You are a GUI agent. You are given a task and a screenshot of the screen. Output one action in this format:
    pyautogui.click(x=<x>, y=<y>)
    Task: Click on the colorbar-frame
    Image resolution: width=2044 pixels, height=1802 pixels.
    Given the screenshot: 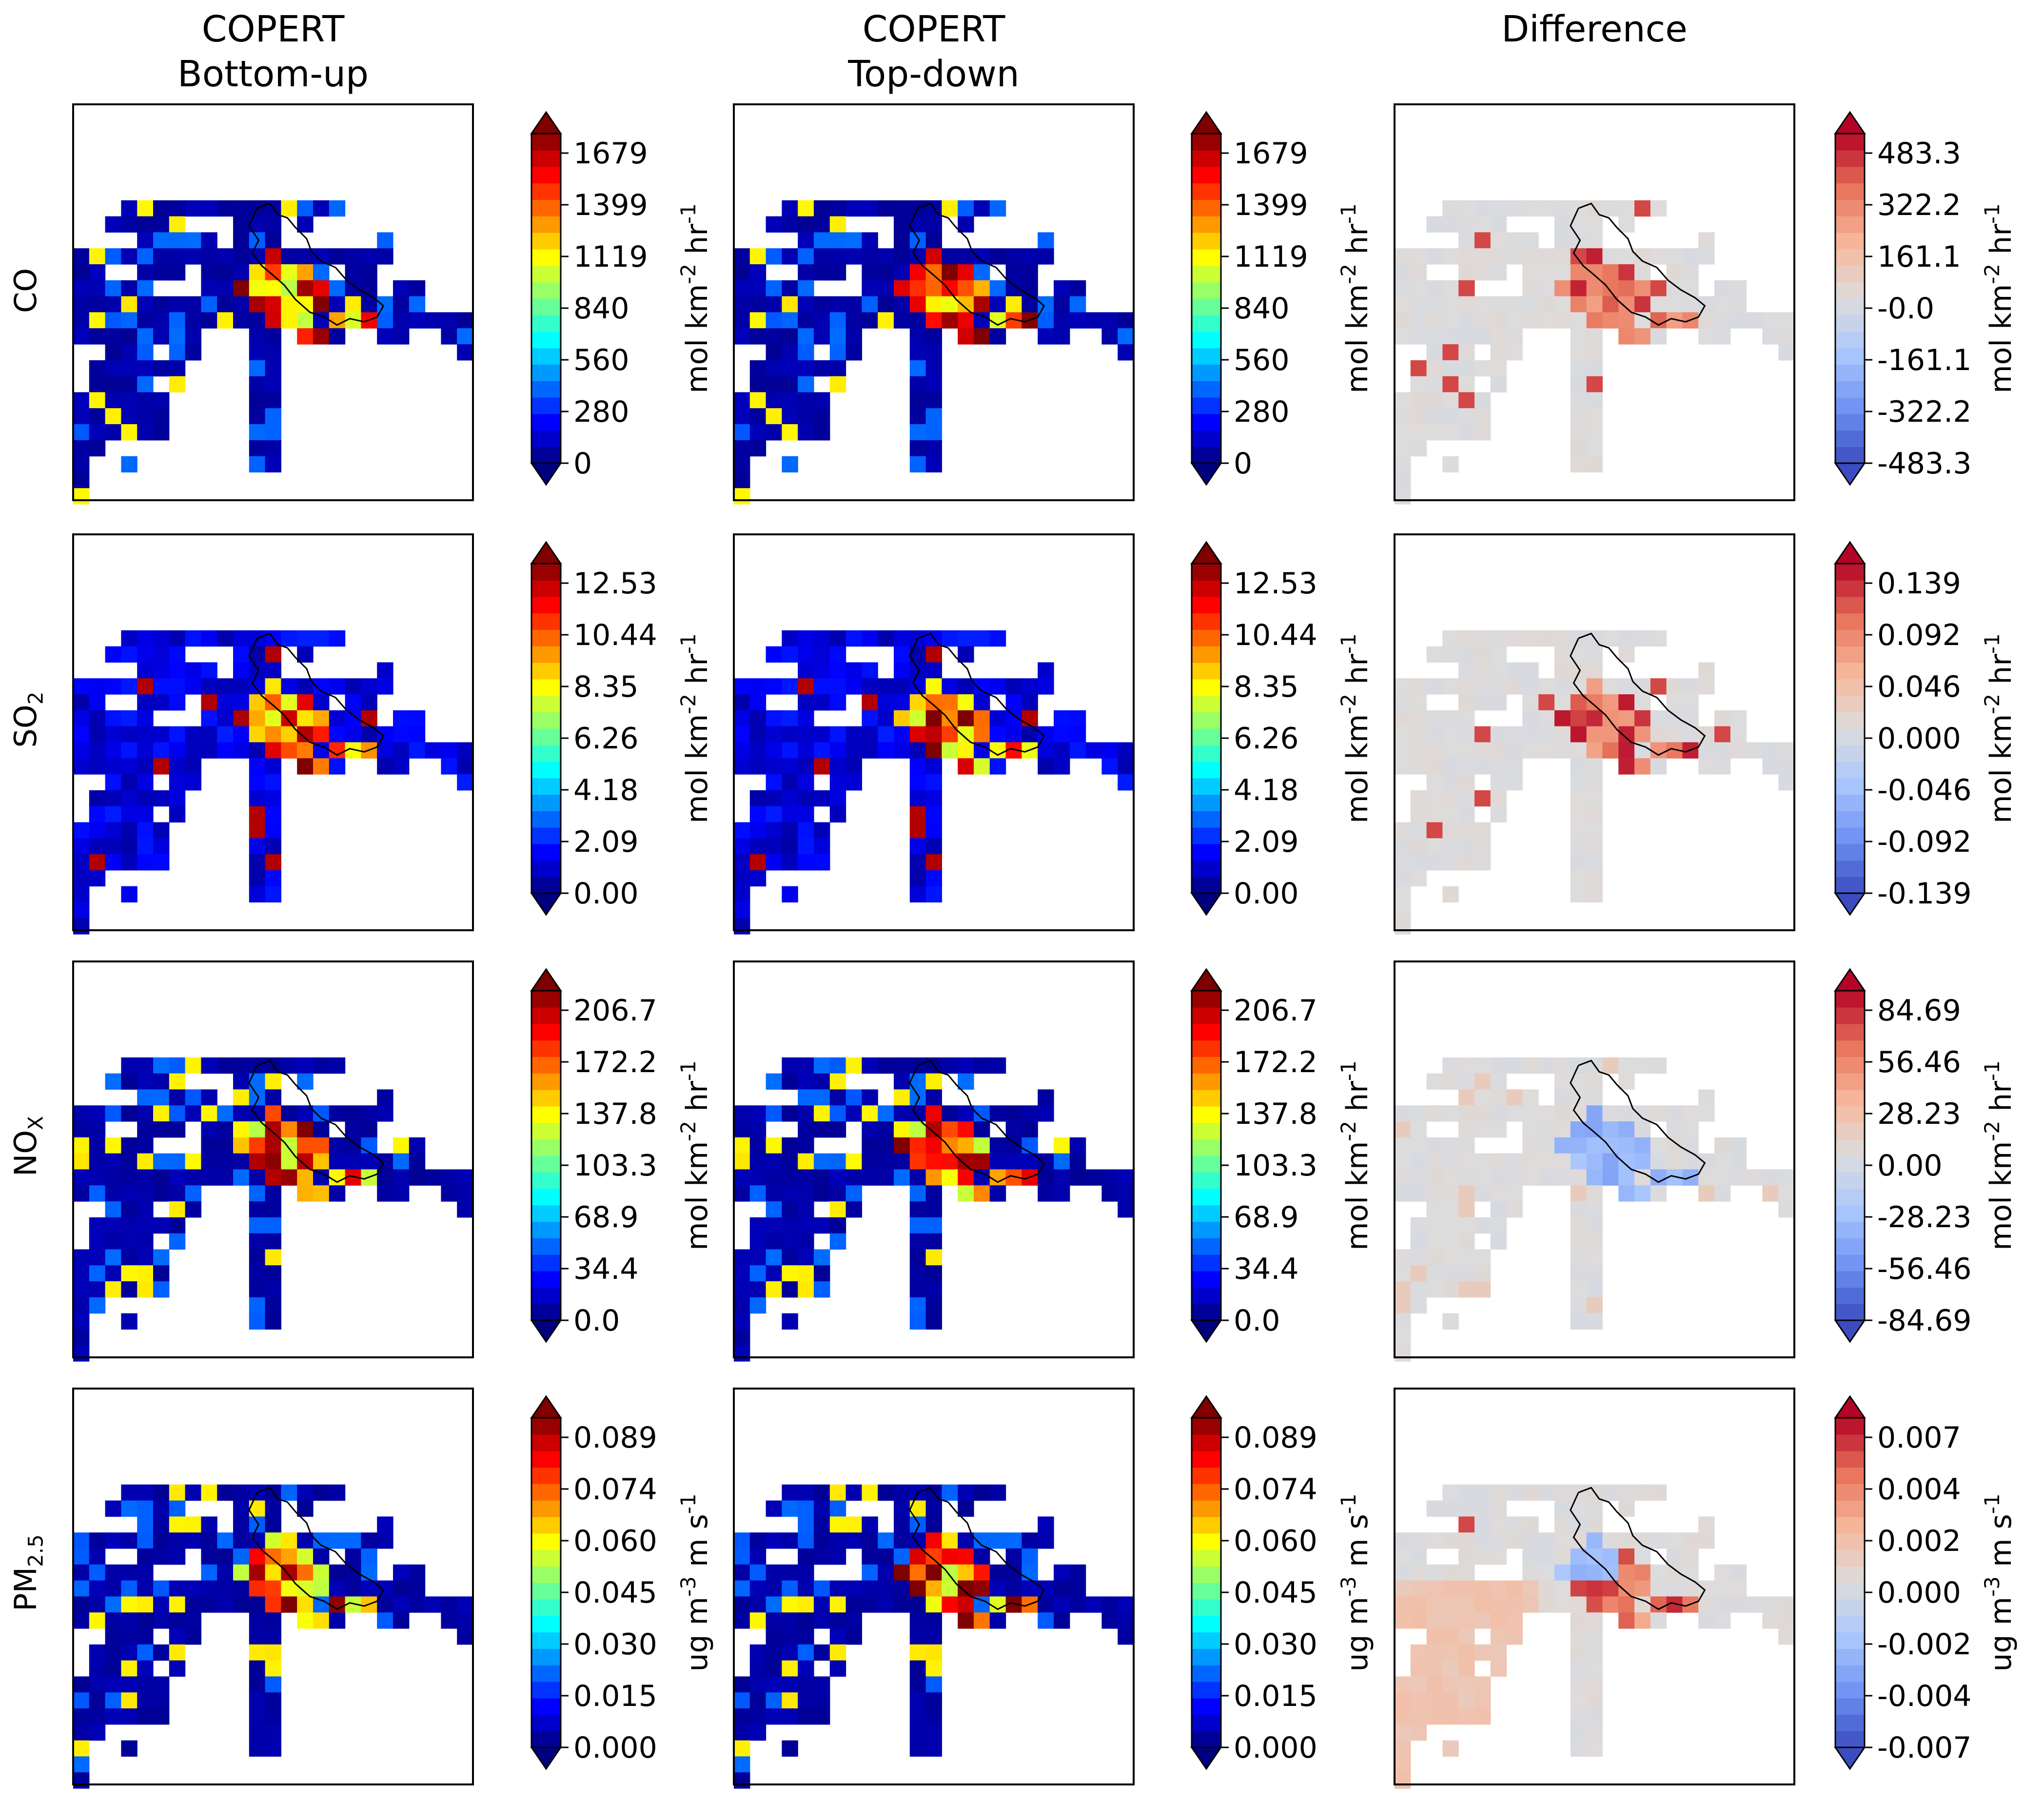 What is the action you would take?
    pyautogui.click(x=1206, y=1583)
    